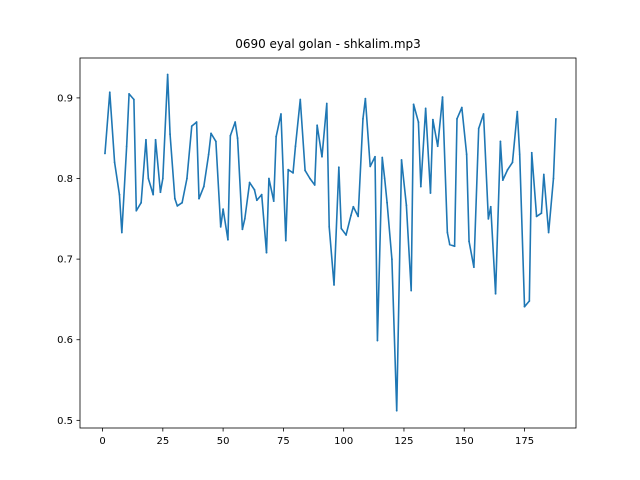 The image size is (640, 480). Describe the element at coordinates (162, 441) in the screenshot. I see `x-tick-label: 25` at that location.